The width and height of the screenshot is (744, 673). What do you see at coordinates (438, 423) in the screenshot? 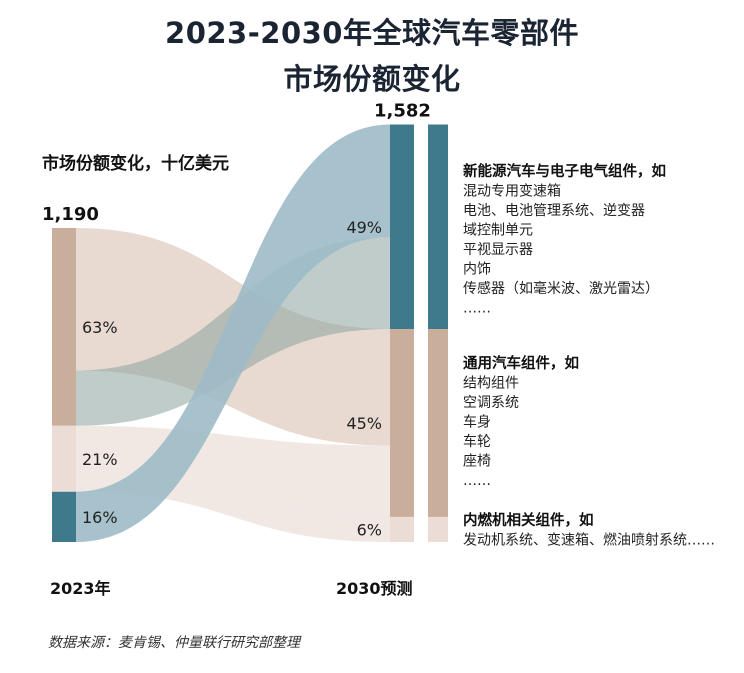
I see `key-bar-general` at bounding box center [438, 423].